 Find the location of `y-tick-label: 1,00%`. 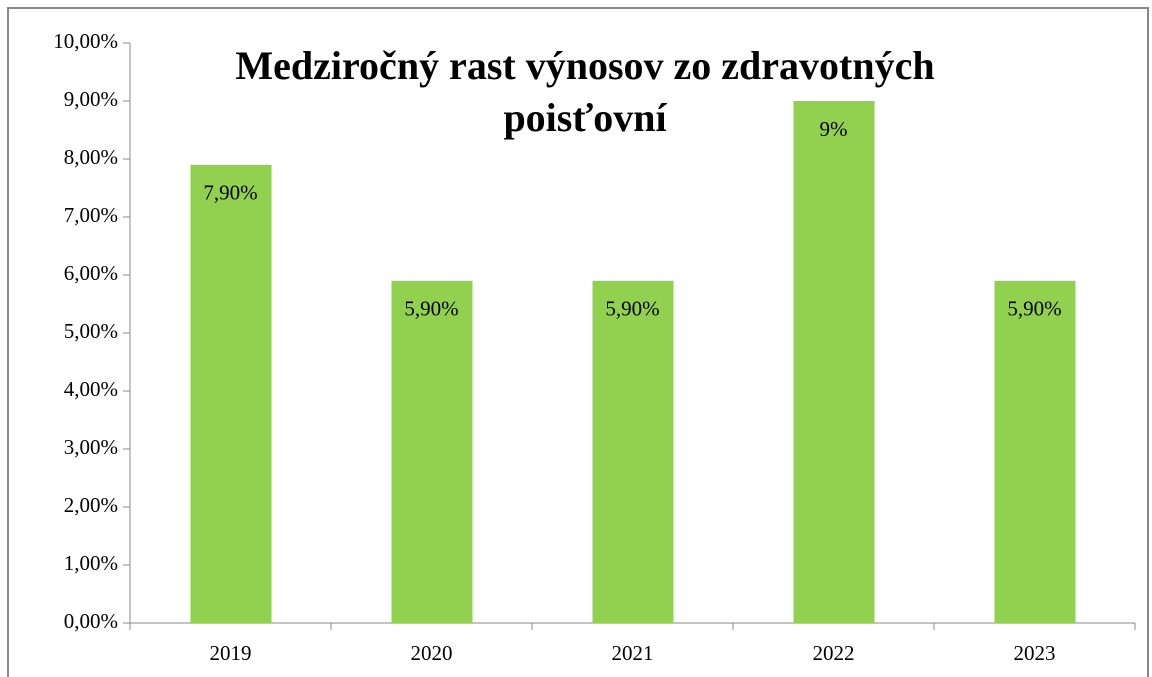

y-tick-label: 1,00% is located at coordinates (91, 563).